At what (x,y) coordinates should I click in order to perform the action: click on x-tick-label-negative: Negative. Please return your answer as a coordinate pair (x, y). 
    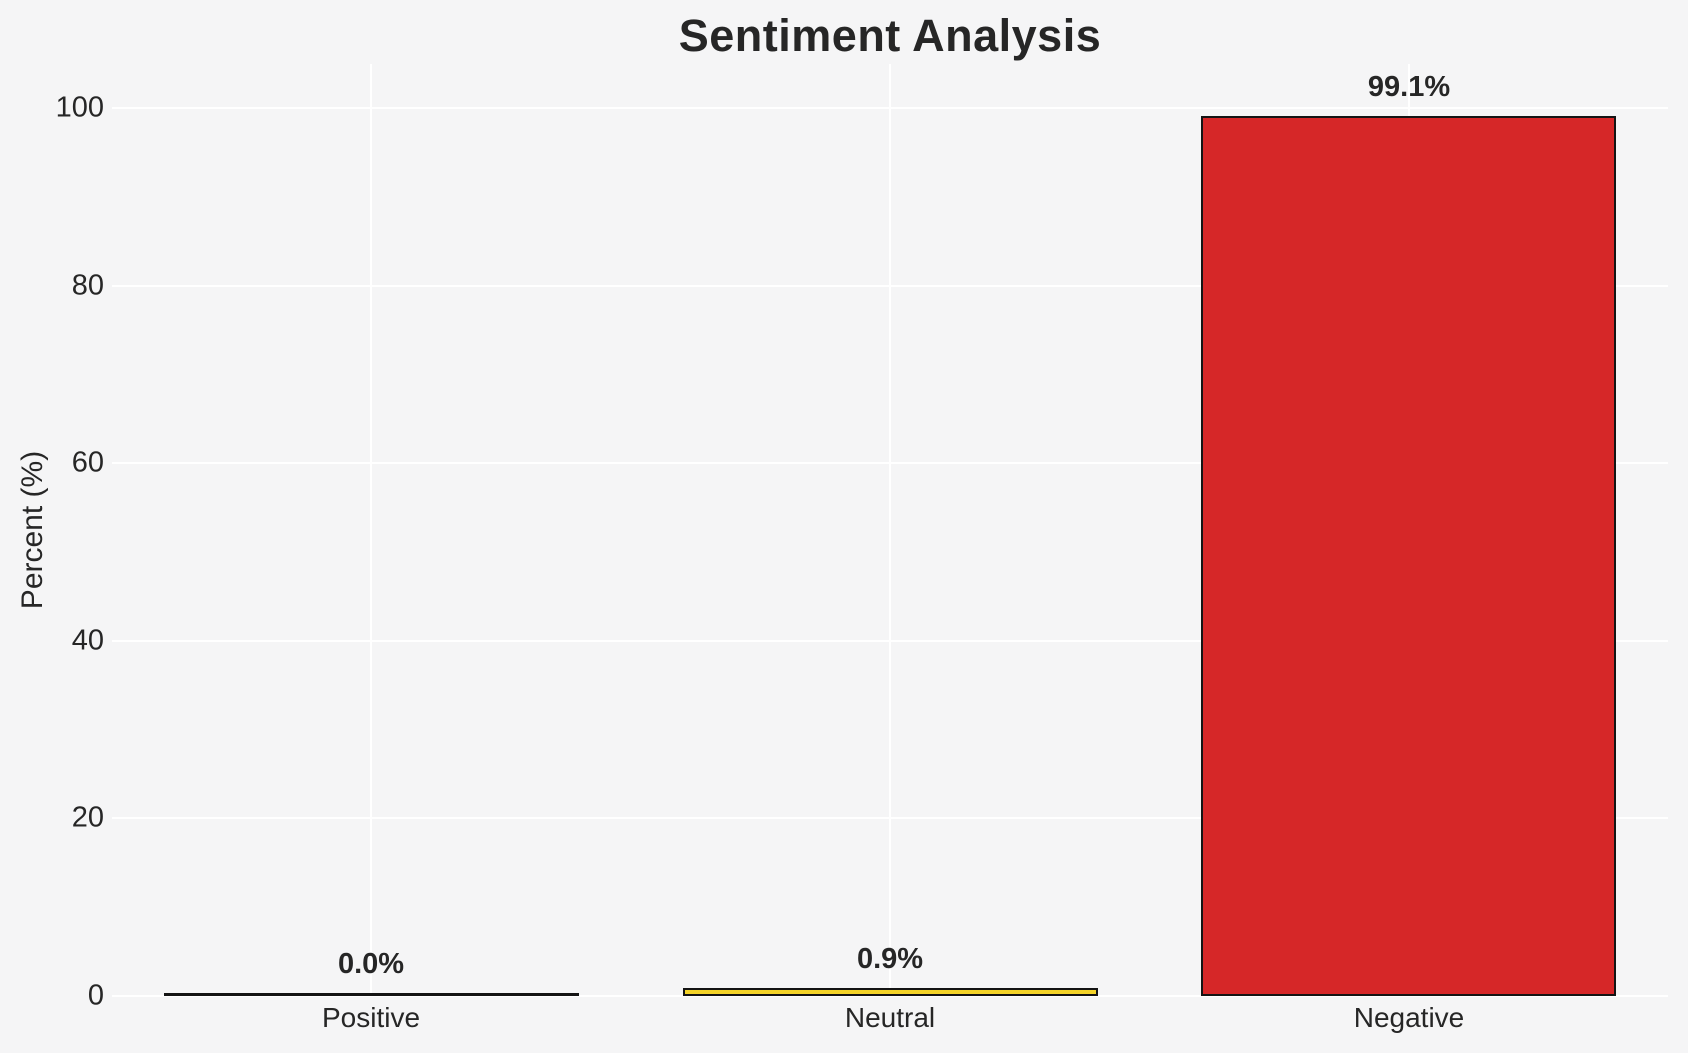
    Looking at the image, I should click on (1409, 1017).